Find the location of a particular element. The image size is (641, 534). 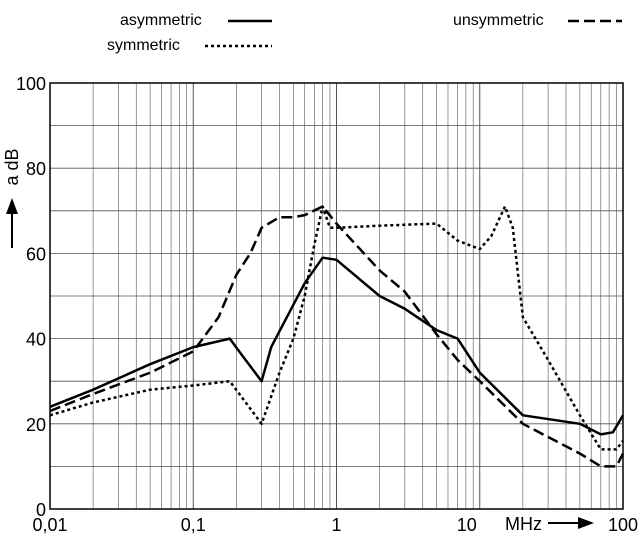

y-tick-label: 60 is located at coordinates (36, 254).